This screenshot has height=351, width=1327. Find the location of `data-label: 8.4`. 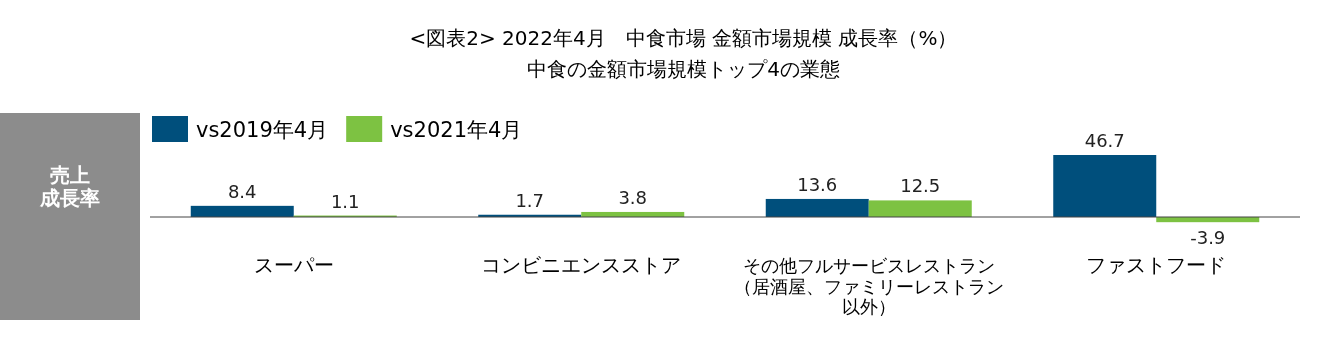

data-label: 8.4 is located at coordinates (242, 191).